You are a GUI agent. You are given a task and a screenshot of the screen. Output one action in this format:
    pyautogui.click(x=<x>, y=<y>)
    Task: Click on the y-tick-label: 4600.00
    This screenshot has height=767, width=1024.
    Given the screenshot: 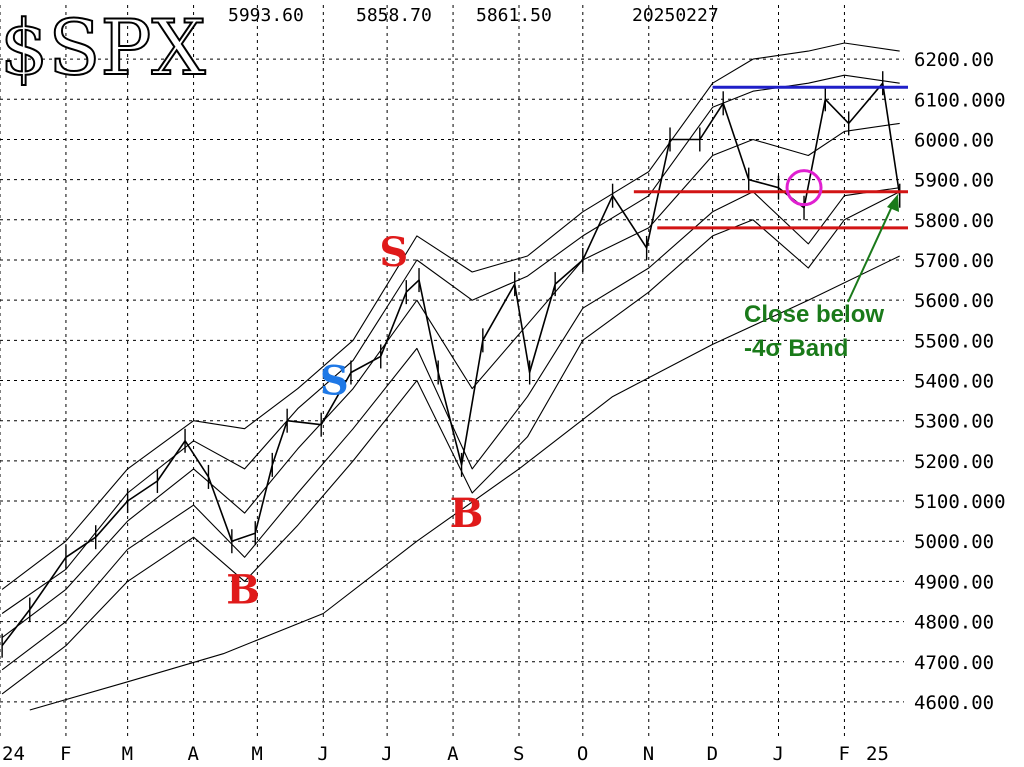 What is the action you would take?
    pyautogui.click(x=954, y=703)
    